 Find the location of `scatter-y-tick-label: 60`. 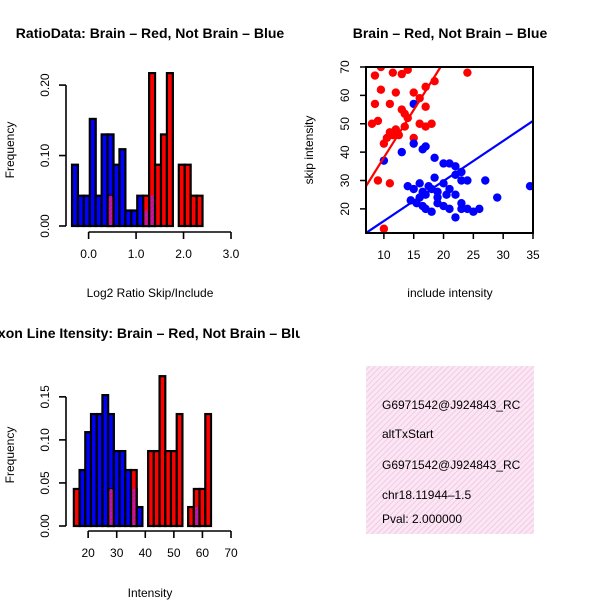

scatter-y-tick-label: 60 is located at coordinates (345, 95).